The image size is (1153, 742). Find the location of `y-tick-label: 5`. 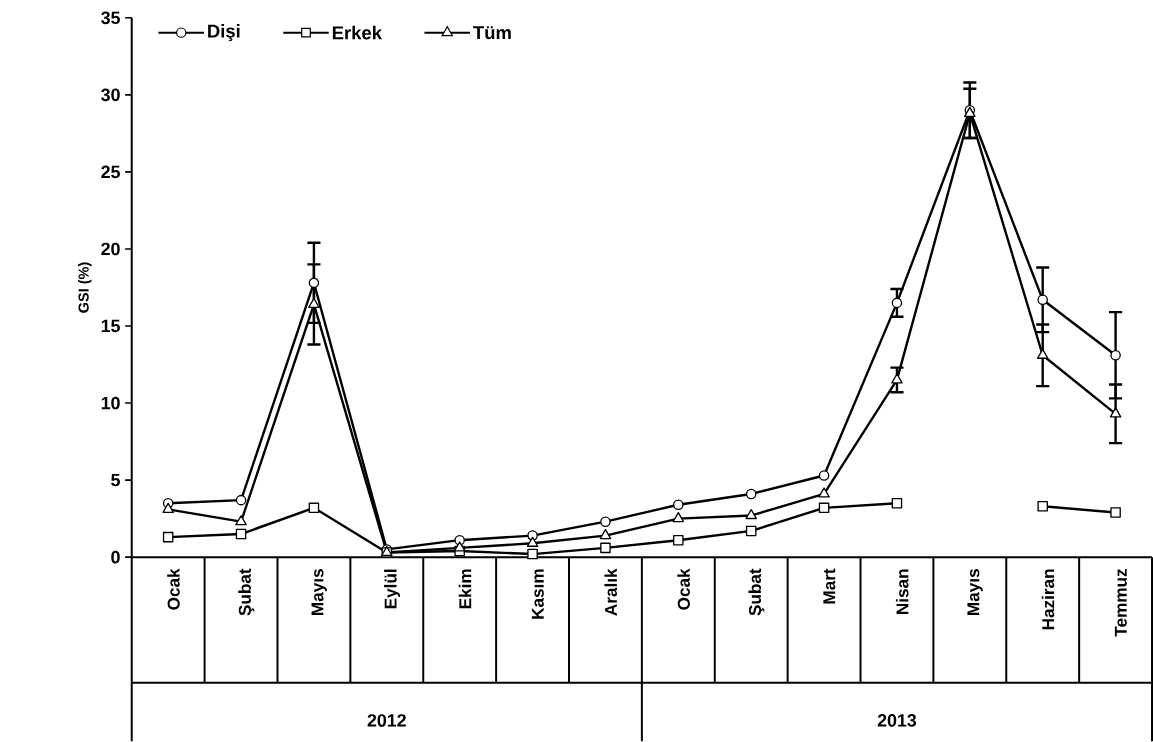

y-tick-label: 5 is located at coordinates (115, 480).